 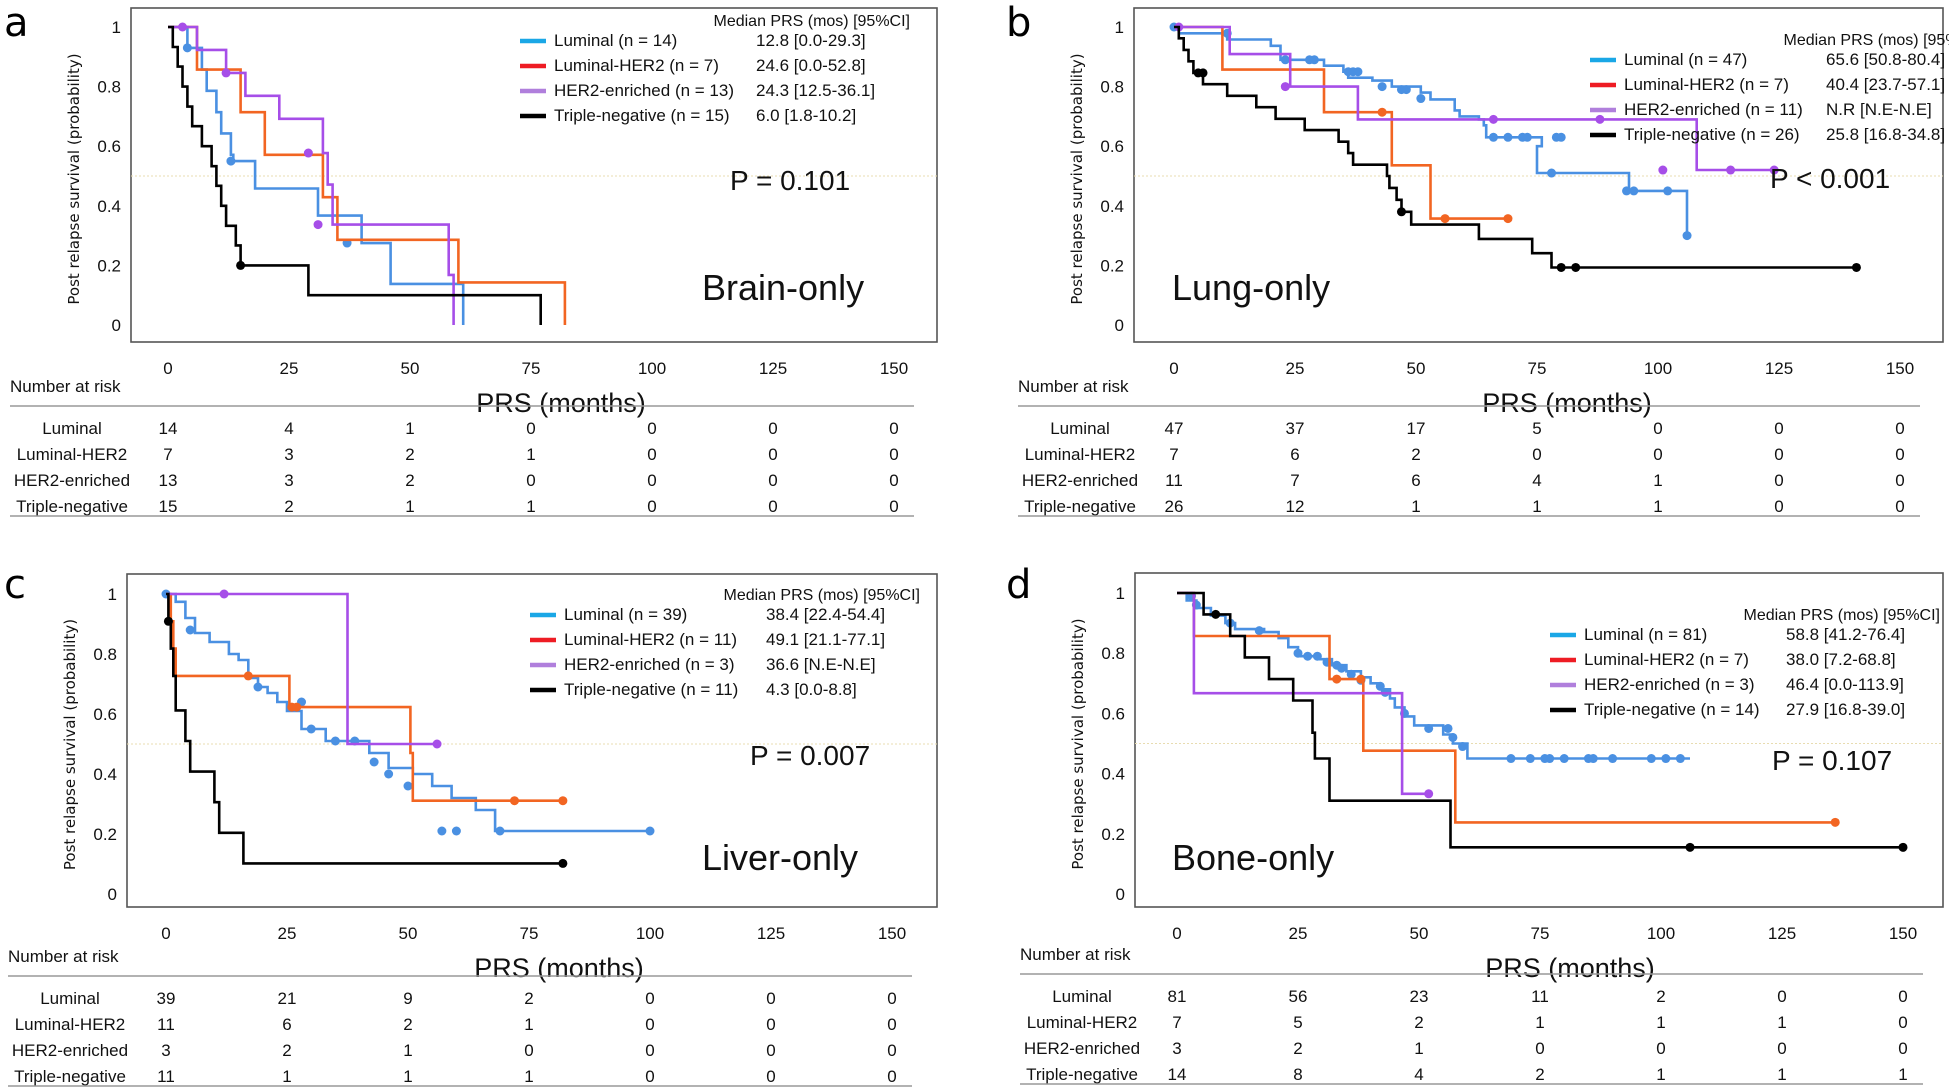 What do you see at coordinates (1294, 480) in the screenshot?
I see `risk-count: 7` at bounding box center [1294, 480].